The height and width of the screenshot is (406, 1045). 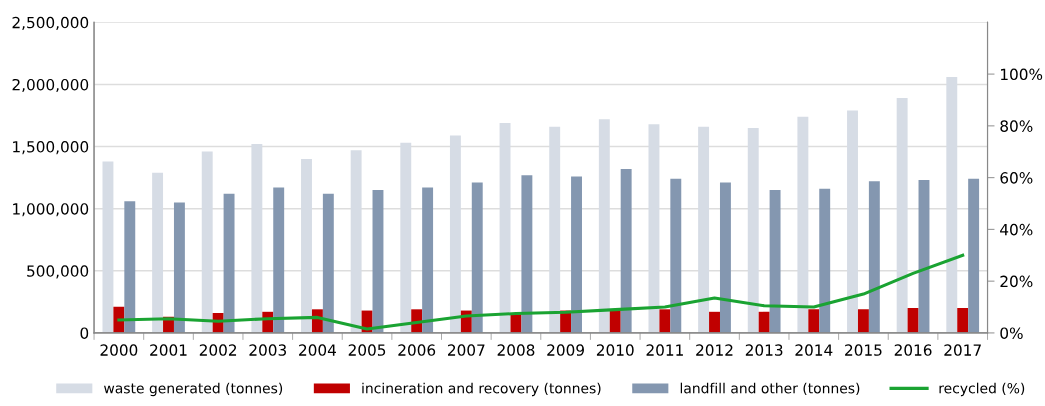 I want to click on x-tick-label: 2009, so click(x=565, y=350).